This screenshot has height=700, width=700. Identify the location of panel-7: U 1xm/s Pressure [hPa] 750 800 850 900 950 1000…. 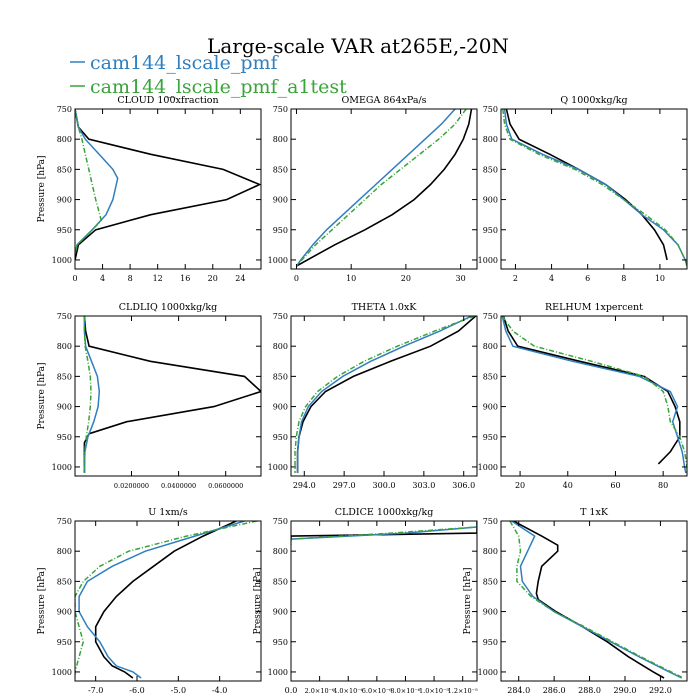
(149, 601).